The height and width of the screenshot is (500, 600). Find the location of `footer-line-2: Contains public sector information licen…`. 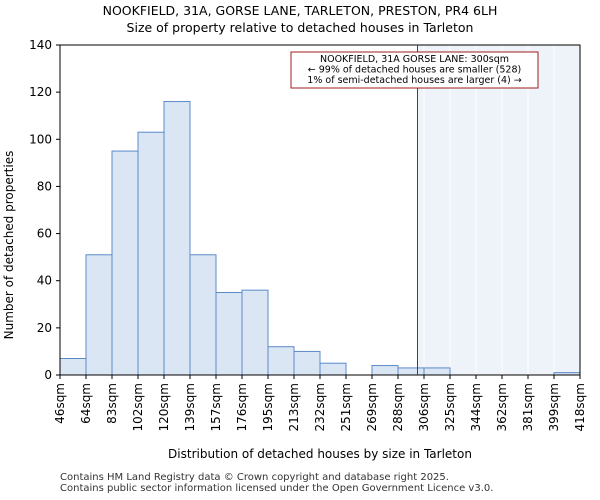

footer-line-2: Contains public sector information licen… is located at coordinates (277, 488).